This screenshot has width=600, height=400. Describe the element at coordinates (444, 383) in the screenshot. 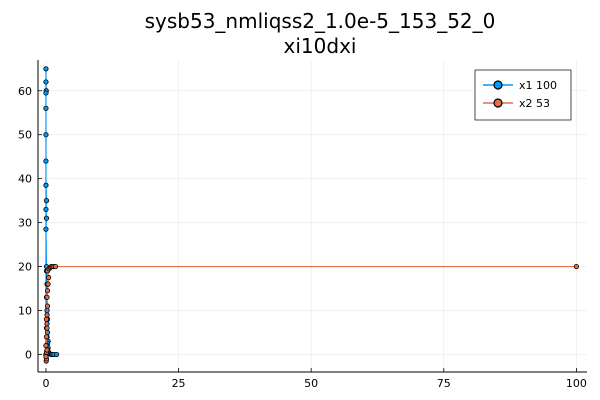

I see `x-tick-label: 75` at that location.